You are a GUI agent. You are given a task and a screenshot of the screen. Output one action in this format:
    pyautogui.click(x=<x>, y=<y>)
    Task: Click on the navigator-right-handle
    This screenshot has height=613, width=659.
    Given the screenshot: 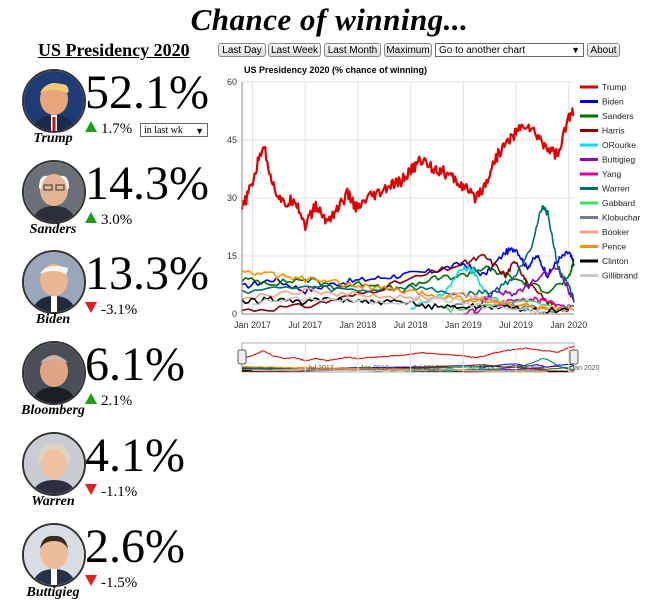 What is the action you would take?
    pyautogui.click(x=574, y=357)
    